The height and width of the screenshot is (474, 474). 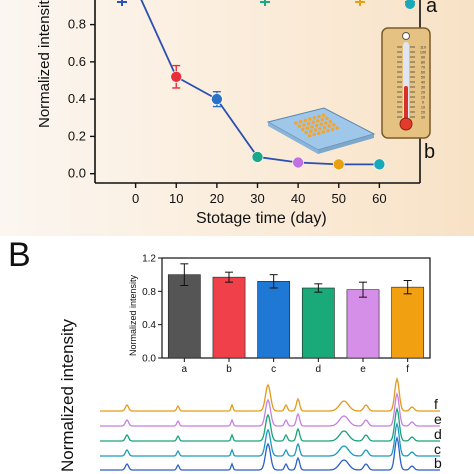 I want to click on inset-x-tick-label: c, so click(x=273, y=369).